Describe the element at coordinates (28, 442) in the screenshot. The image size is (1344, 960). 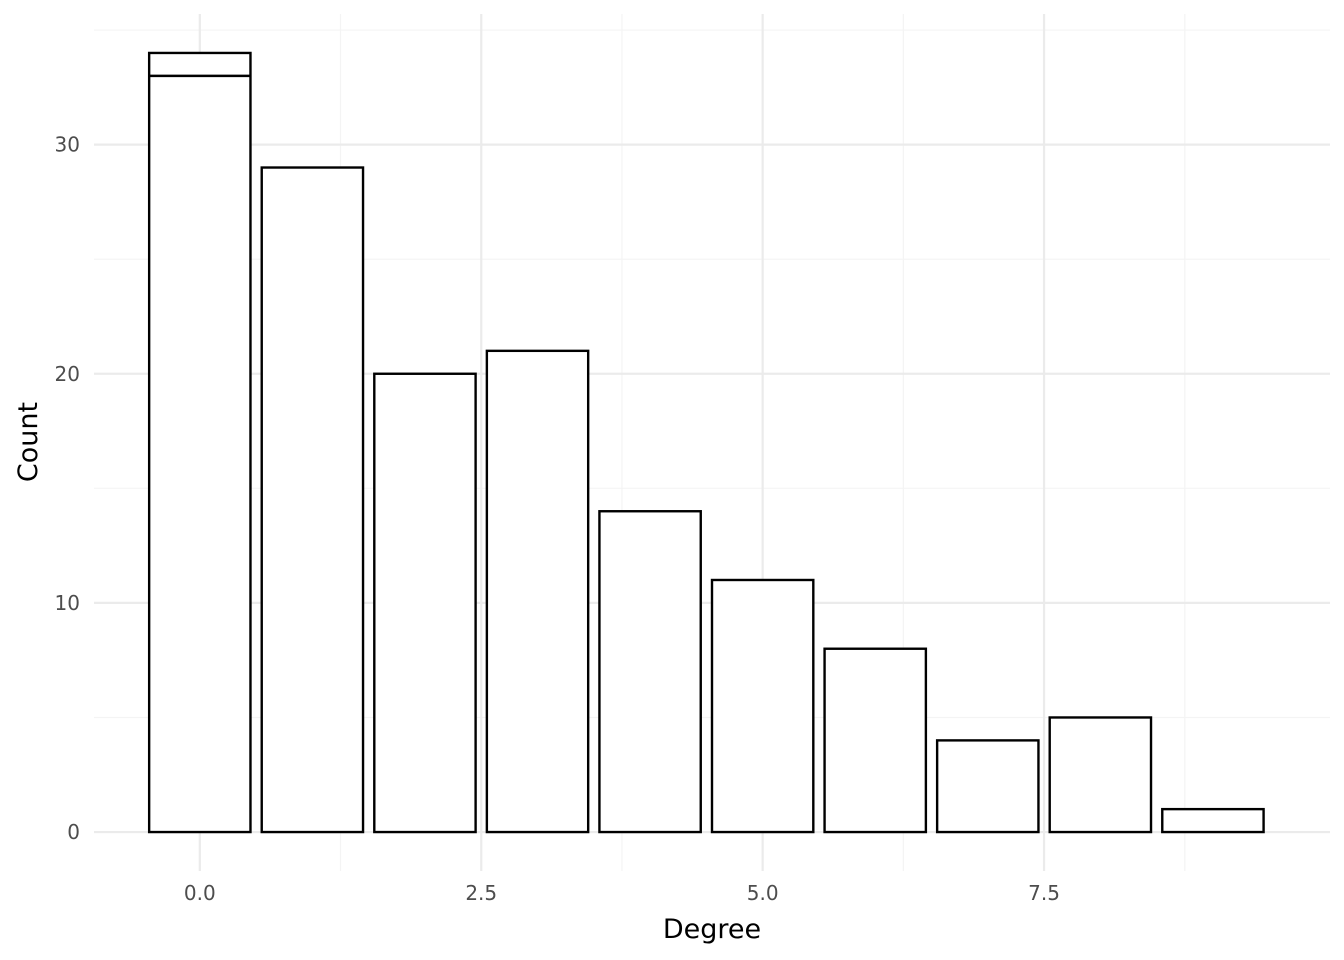
I see `y-axis-title: Count` at that location.